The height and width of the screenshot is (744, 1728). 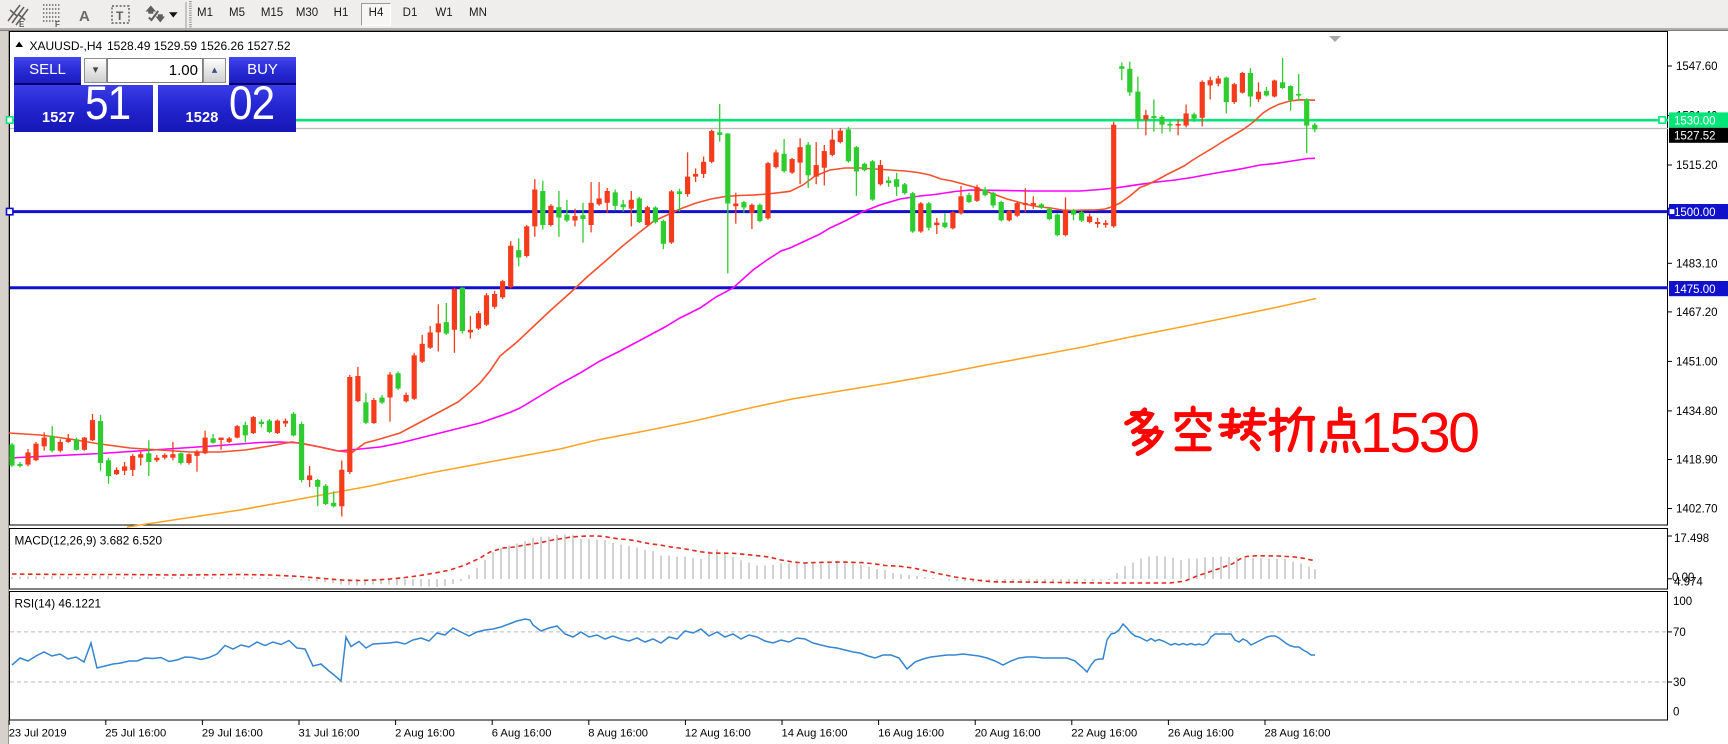 What do you see at coordinates (57, 24) in the screenshot?
I see `svg-text: F` at bounding box center [57, 24].